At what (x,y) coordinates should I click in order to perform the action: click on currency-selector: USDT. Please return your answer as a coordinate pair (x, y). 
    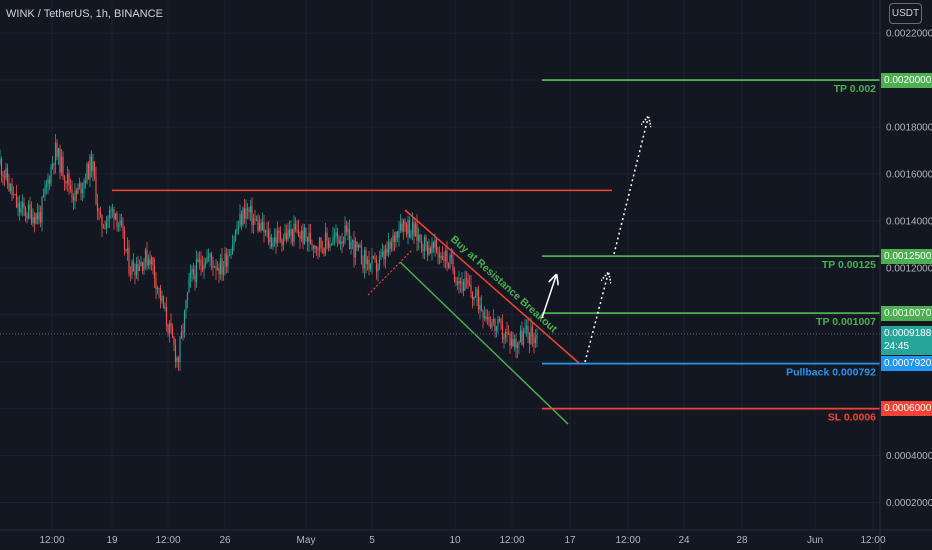
    Looking at the image, I should click on (905, 13).